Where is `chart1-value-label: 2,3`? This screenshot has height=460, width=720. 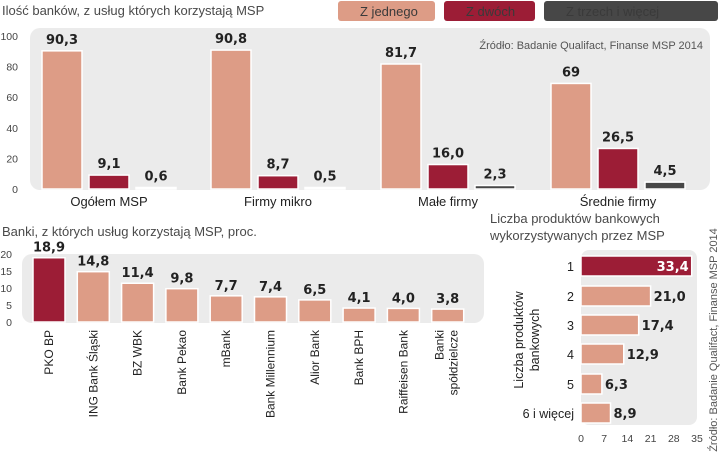
chart1-value-label: 2,3 is located at coordinates (494, 174).